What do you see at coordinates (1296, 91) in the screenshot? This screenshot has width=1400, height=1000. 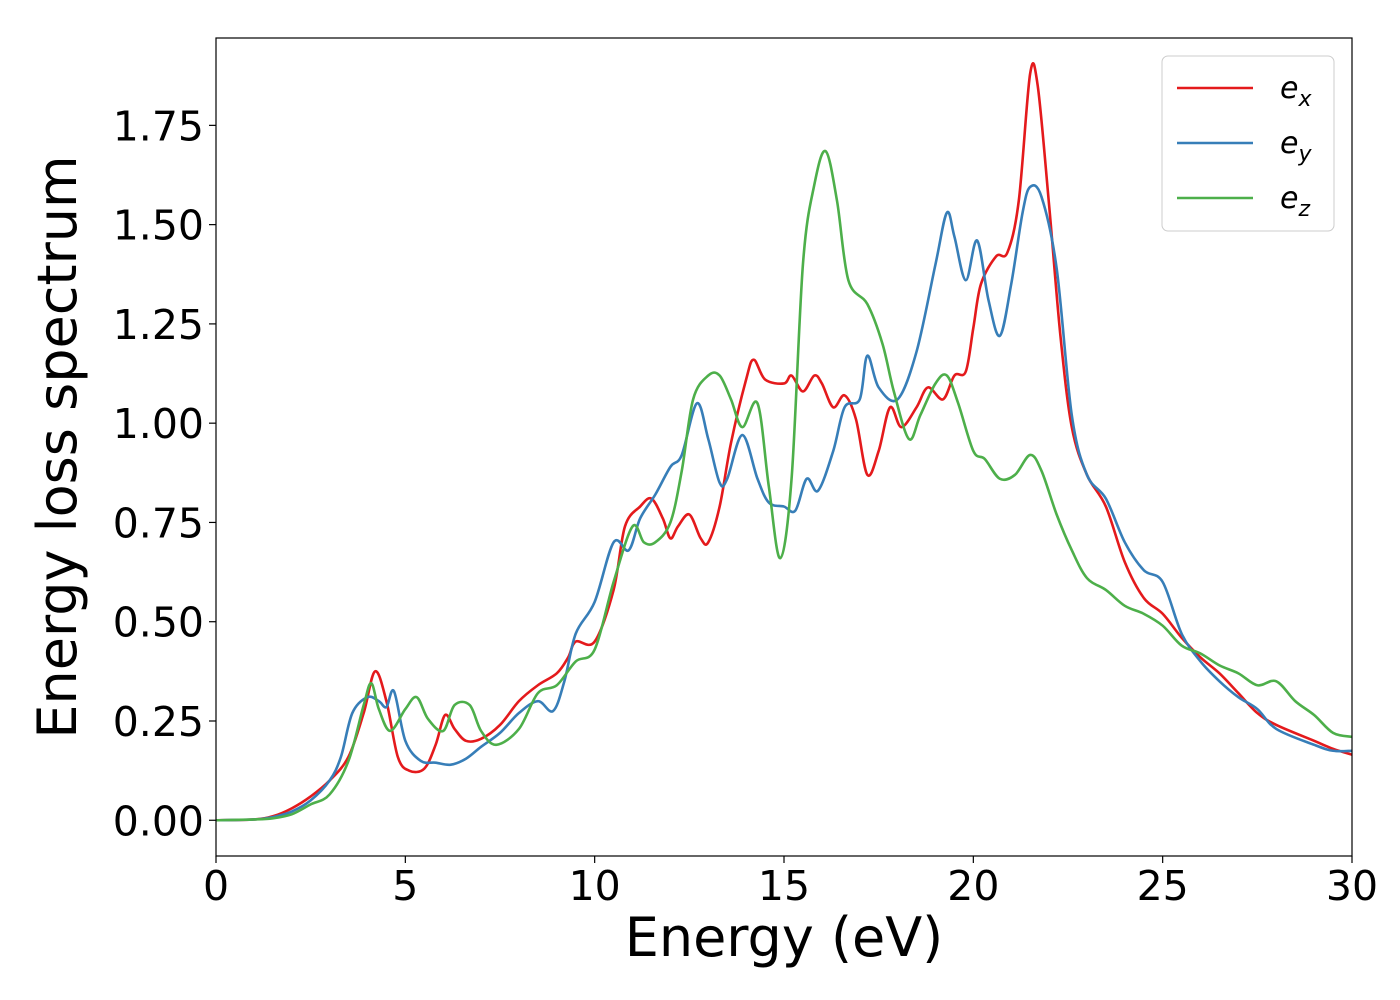 I see `legend-label-ex: ex` at bounding box center [1296, 91].